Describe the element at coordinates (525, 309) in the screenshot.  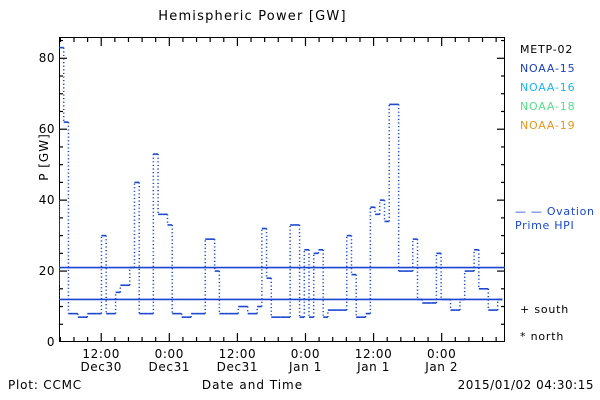
I see `plus-icon: +` at that location.